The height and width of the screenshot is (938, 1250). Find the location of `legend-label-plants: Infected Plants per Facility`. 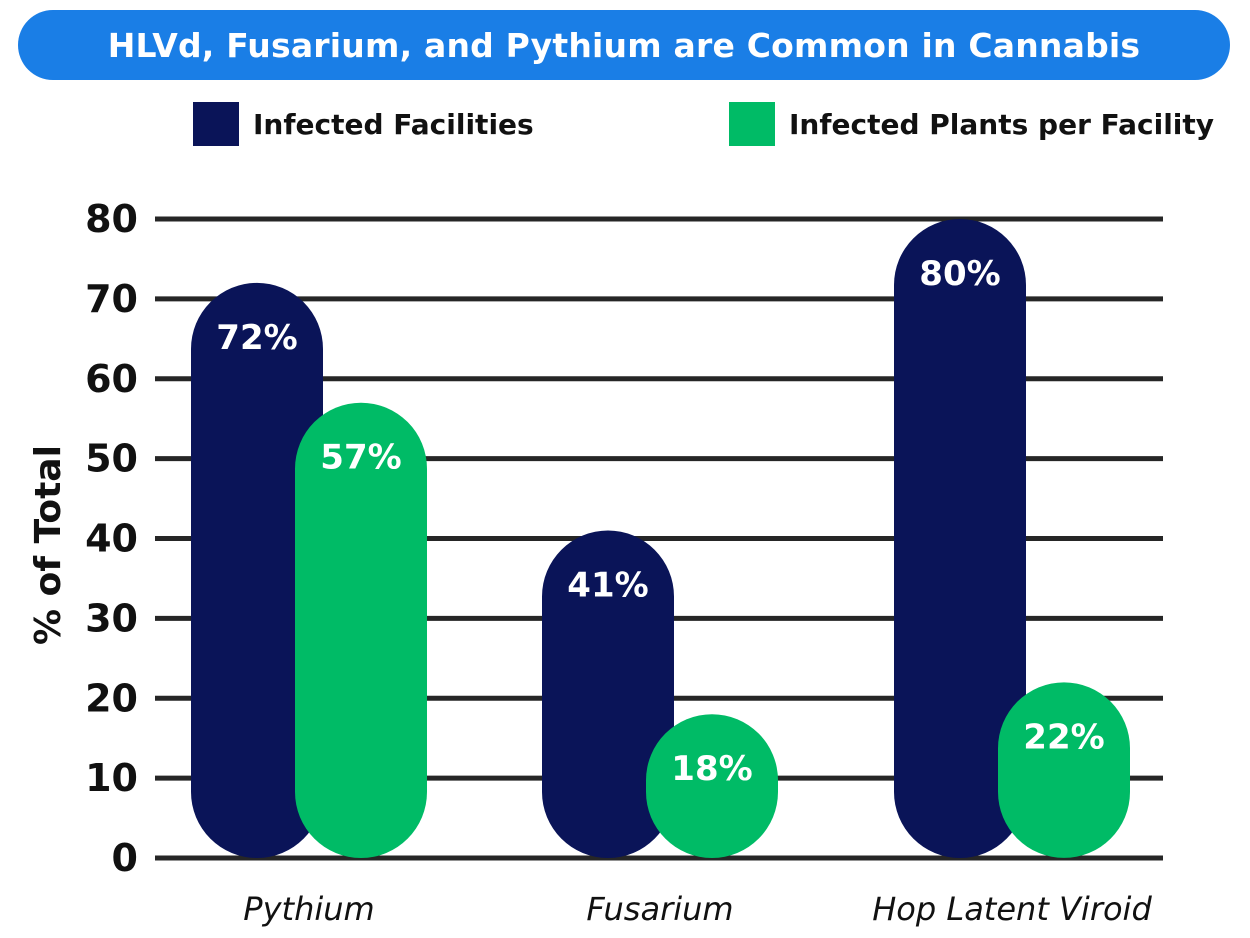

legend-label-plants: Infected Plants per Facility is located at coordinates (1002, 124).